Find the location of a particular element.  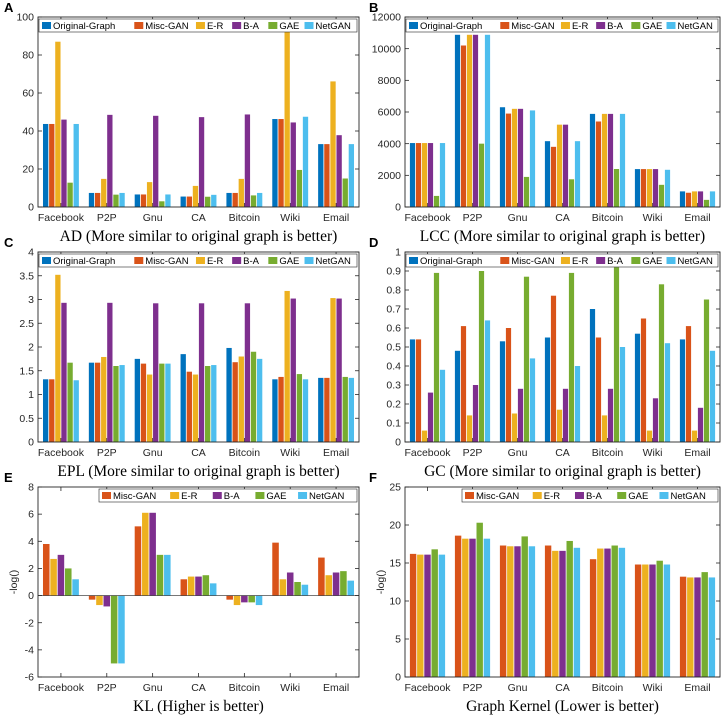

bar-gae-p2p is located at coordinates (116, 404).